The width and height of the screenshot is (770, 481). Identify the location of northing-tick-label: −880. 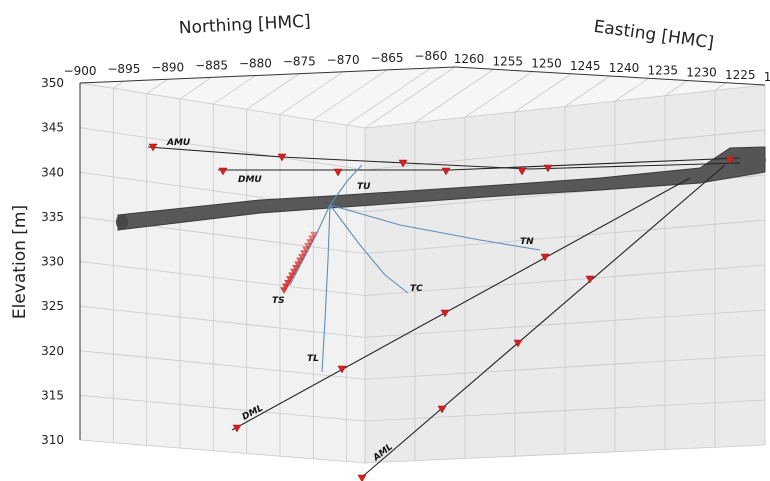
(255, 64).